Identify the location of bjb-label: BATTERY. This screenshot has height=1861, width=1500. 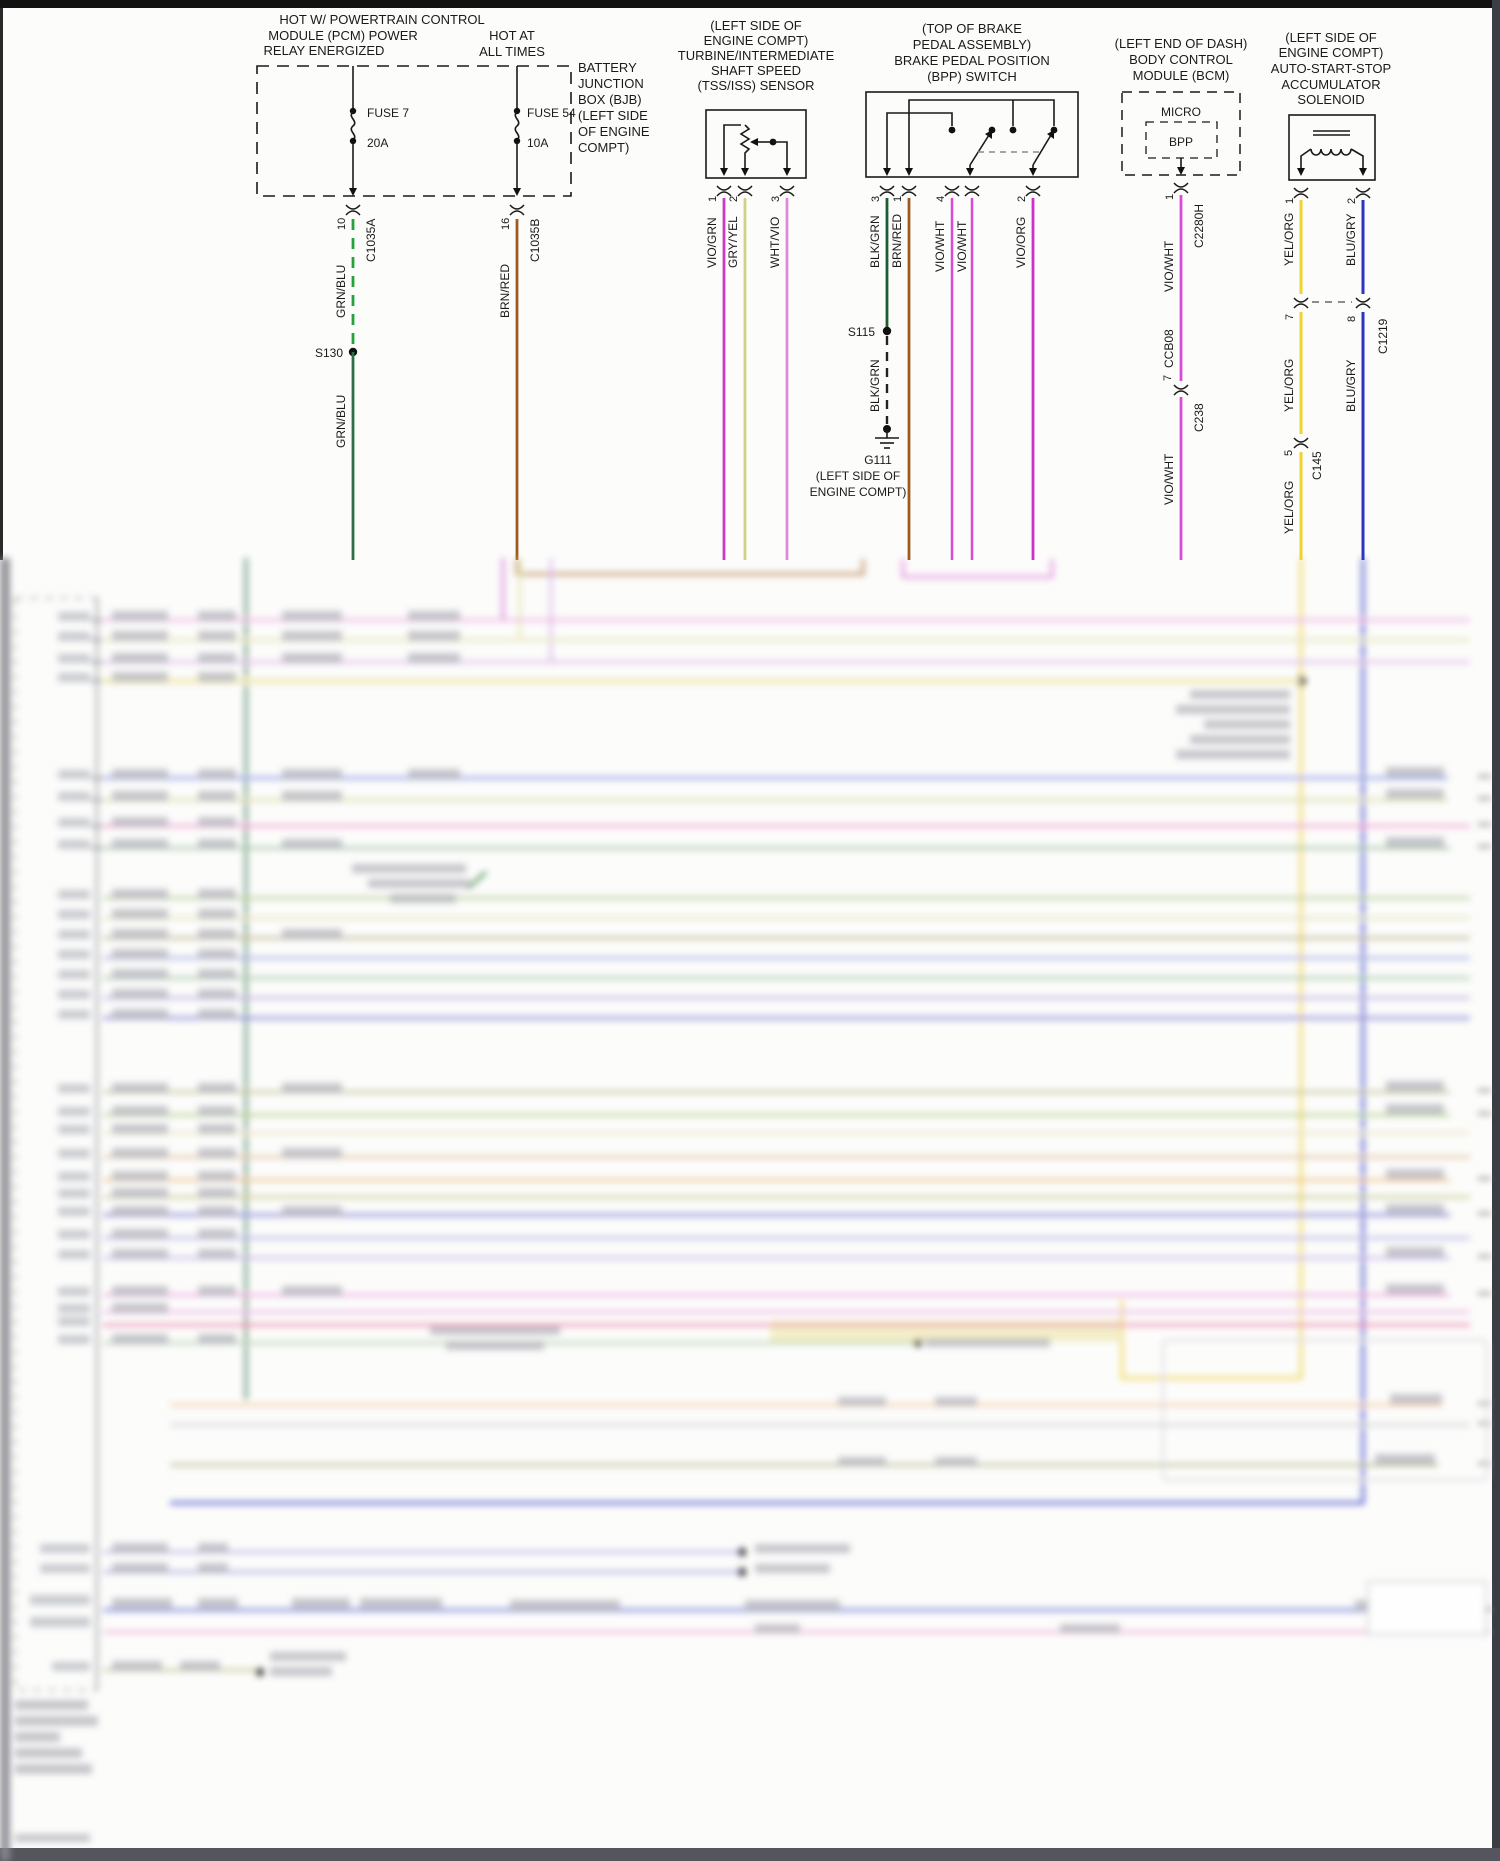
(607, 67).